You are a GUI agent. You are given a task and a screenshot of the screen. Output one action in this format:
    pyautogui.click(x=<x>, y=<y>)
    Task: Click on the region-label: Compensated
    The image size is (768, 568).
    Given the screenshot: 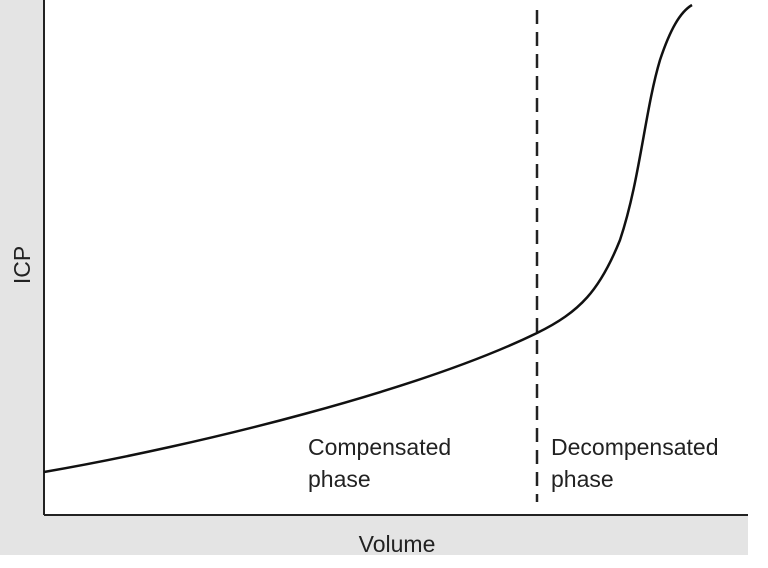 What is the action you would take?
    pyautogui.click(x=379, y=447)
    